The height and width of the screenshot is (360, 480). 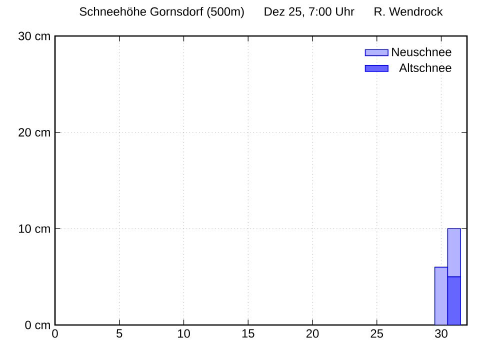 I want to click on x-tick-label: 15, so click(x=248, y=333).